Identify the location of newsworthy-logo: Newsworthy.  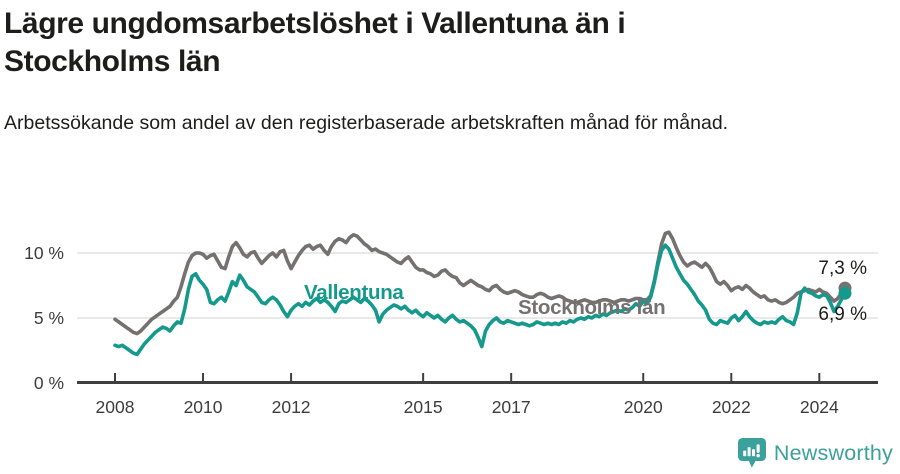
(815, 453).